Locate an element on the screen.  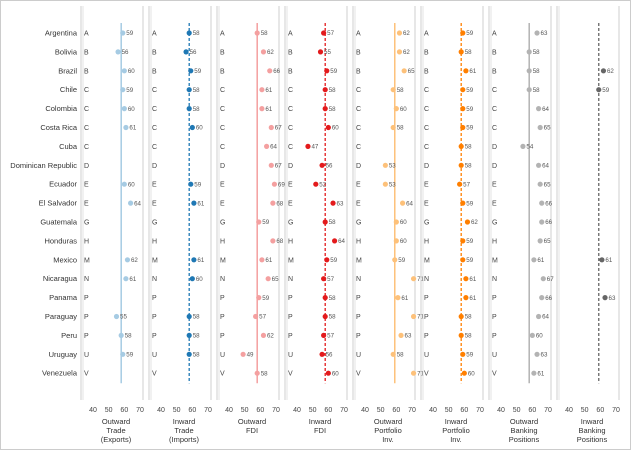
panel-title: Inward is located at coordinates (184, 421).